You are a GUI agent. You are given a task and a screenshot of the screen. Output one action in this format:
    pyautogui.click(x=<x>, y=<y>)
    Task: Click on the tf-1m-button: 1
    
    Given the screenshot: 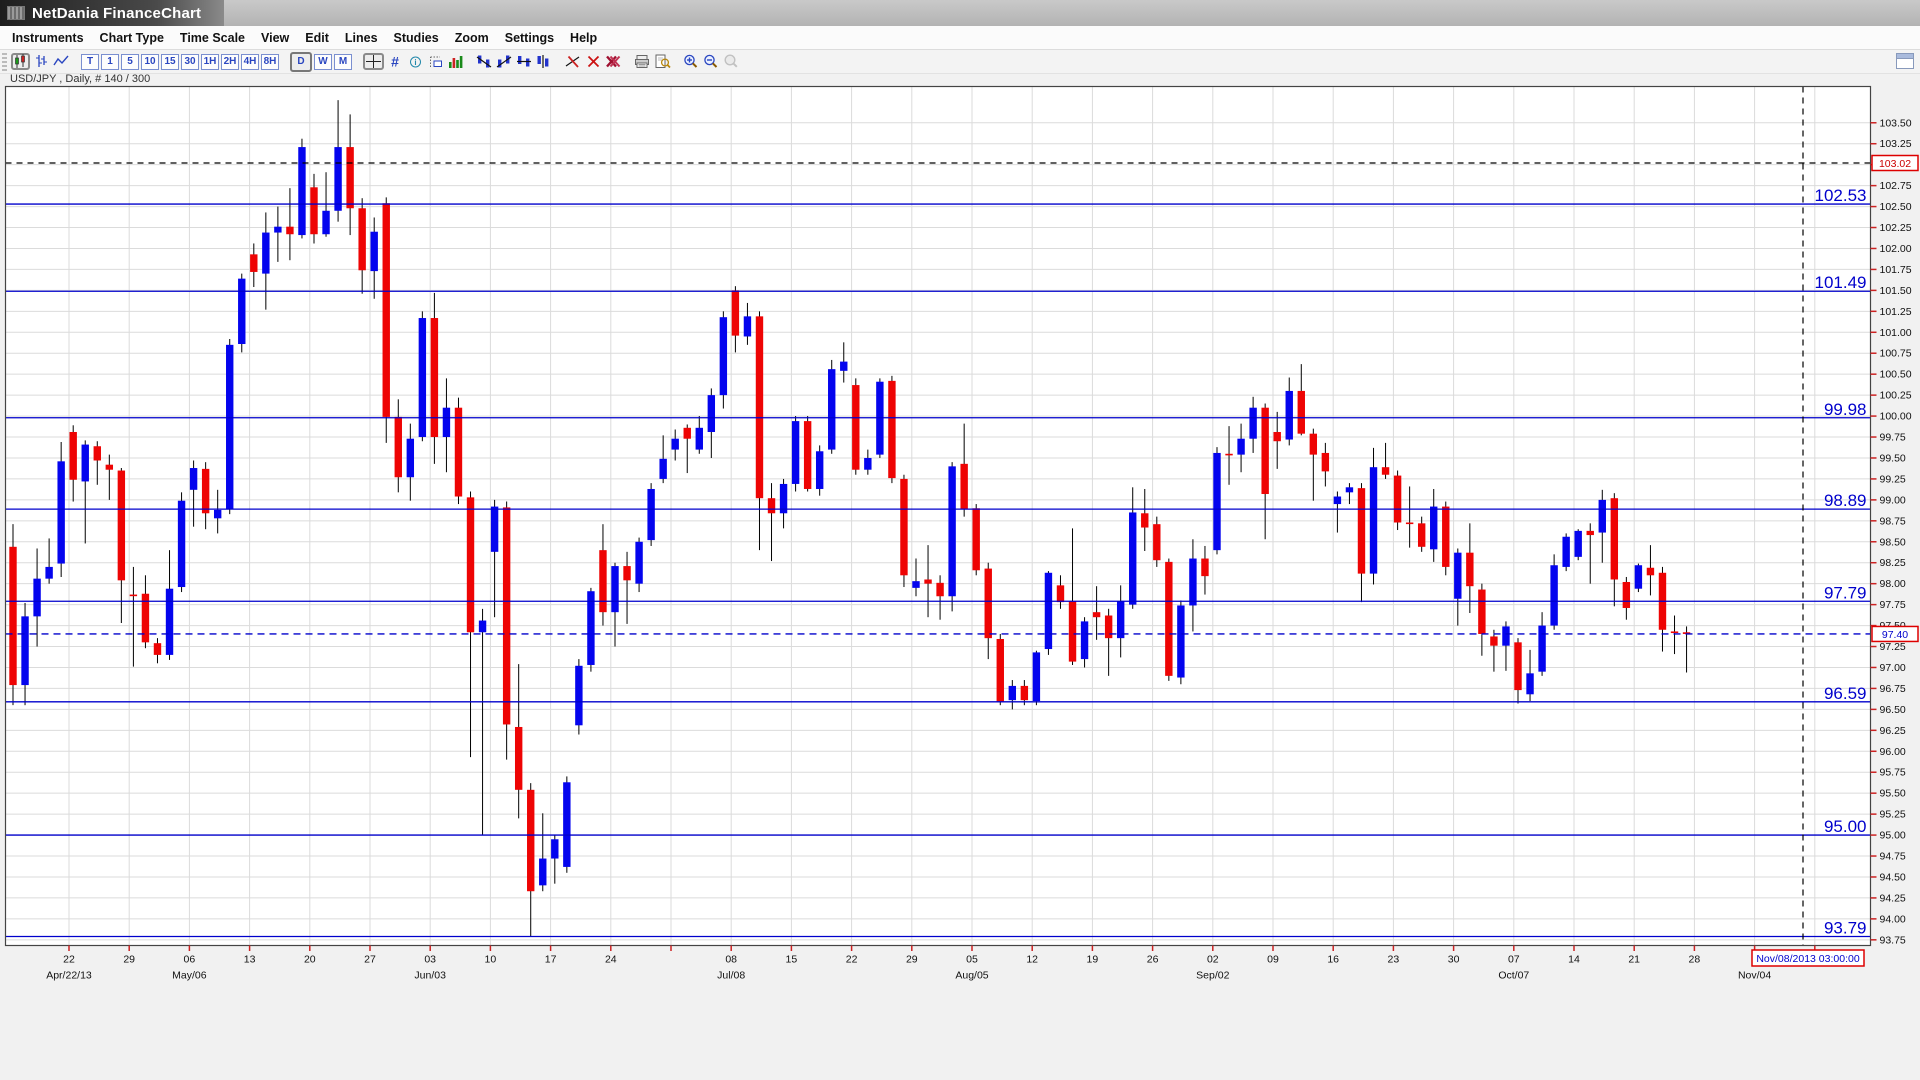 What is the action you would take?
    pyautogui.click(x=110, y=61)
    